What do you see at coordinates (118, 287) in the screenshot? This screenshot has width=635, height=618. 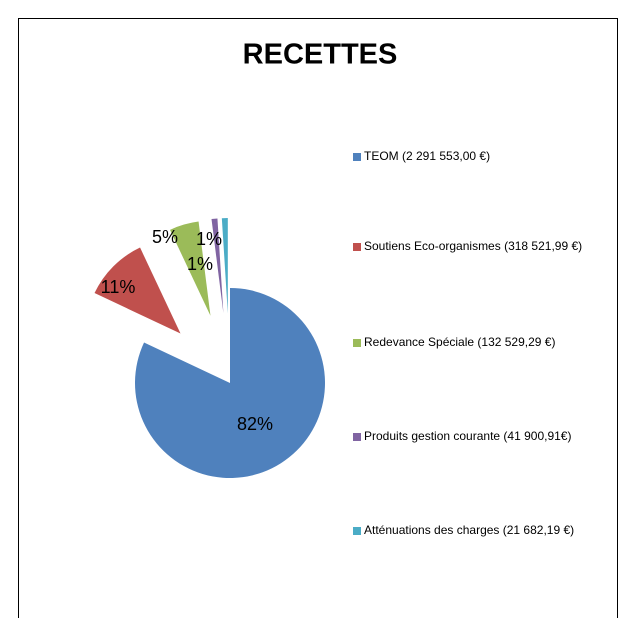 I see `slice-label: 11%` at bounding box center [118, 287].